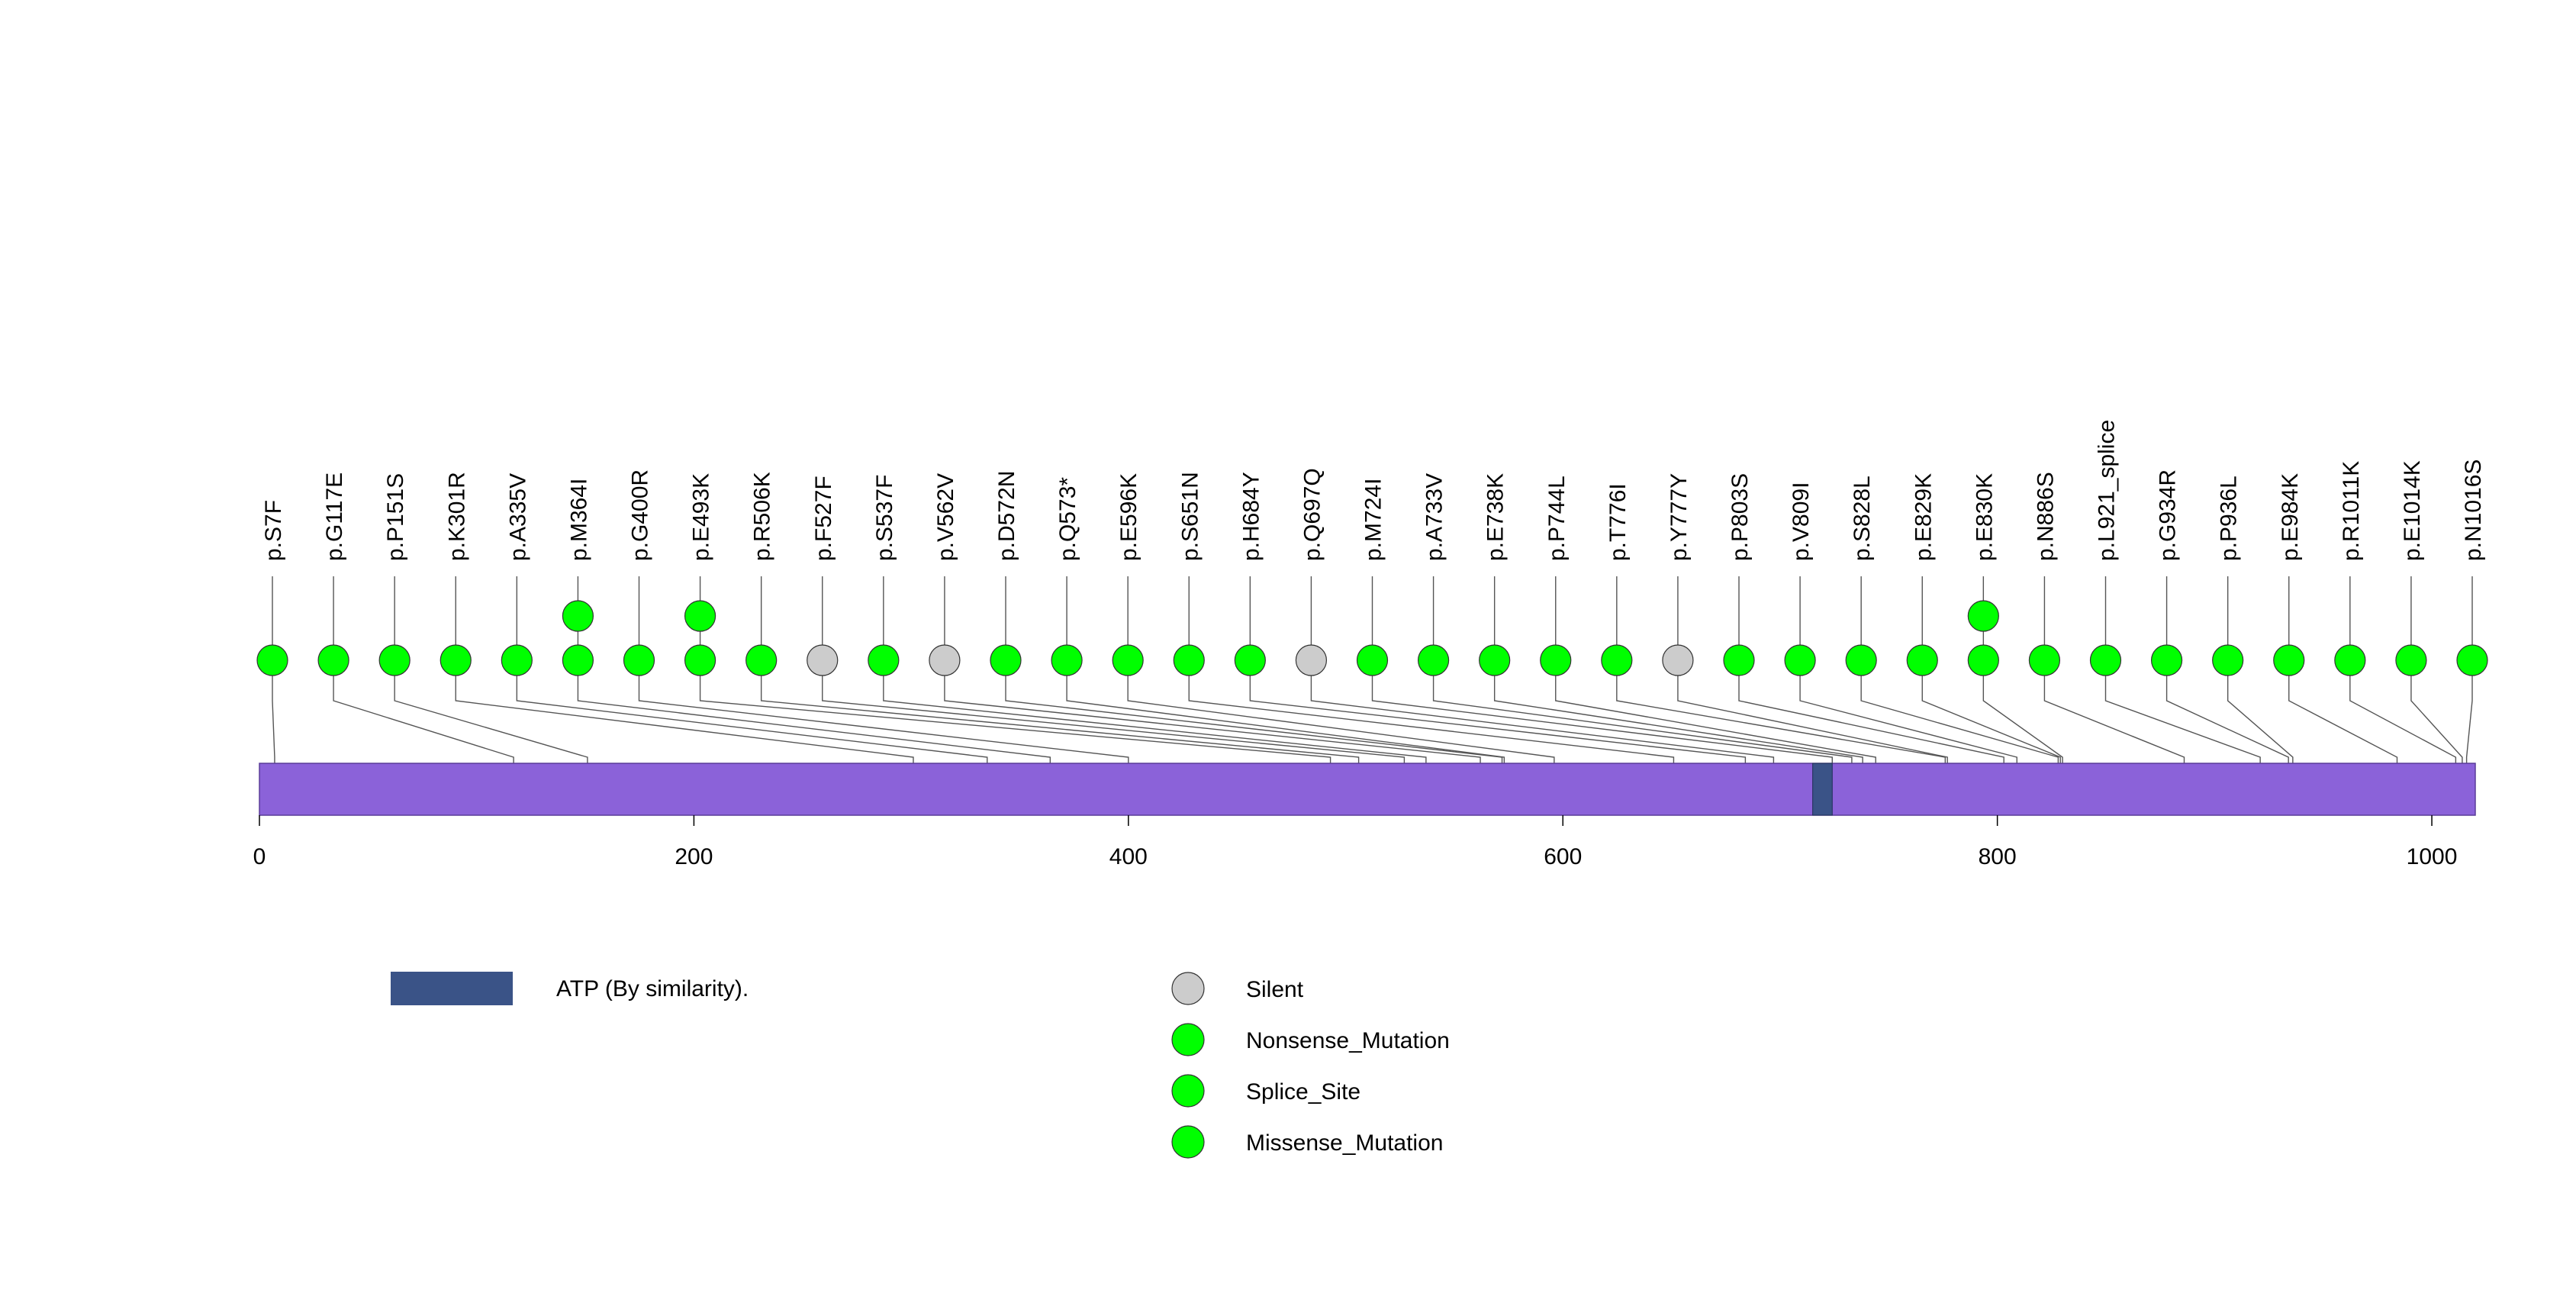 This screenshot has width=2576, height=1290. I want to click on mutation-label: p.G934R, so click(2168, 515).